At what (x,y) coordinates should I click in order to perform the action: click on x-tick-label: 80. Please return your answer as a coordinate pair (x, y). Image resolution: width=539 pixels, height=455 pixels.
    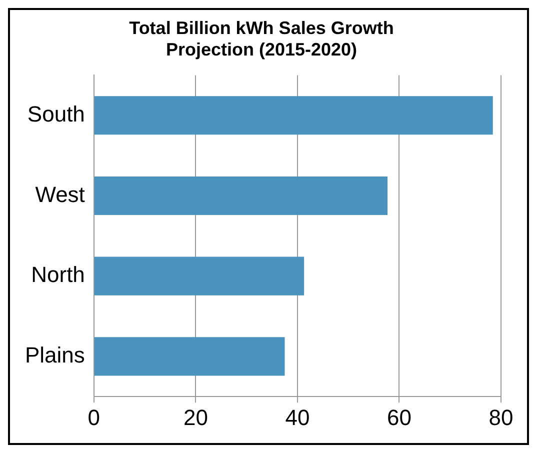
    Looking at the image, I should click on (501, 417).